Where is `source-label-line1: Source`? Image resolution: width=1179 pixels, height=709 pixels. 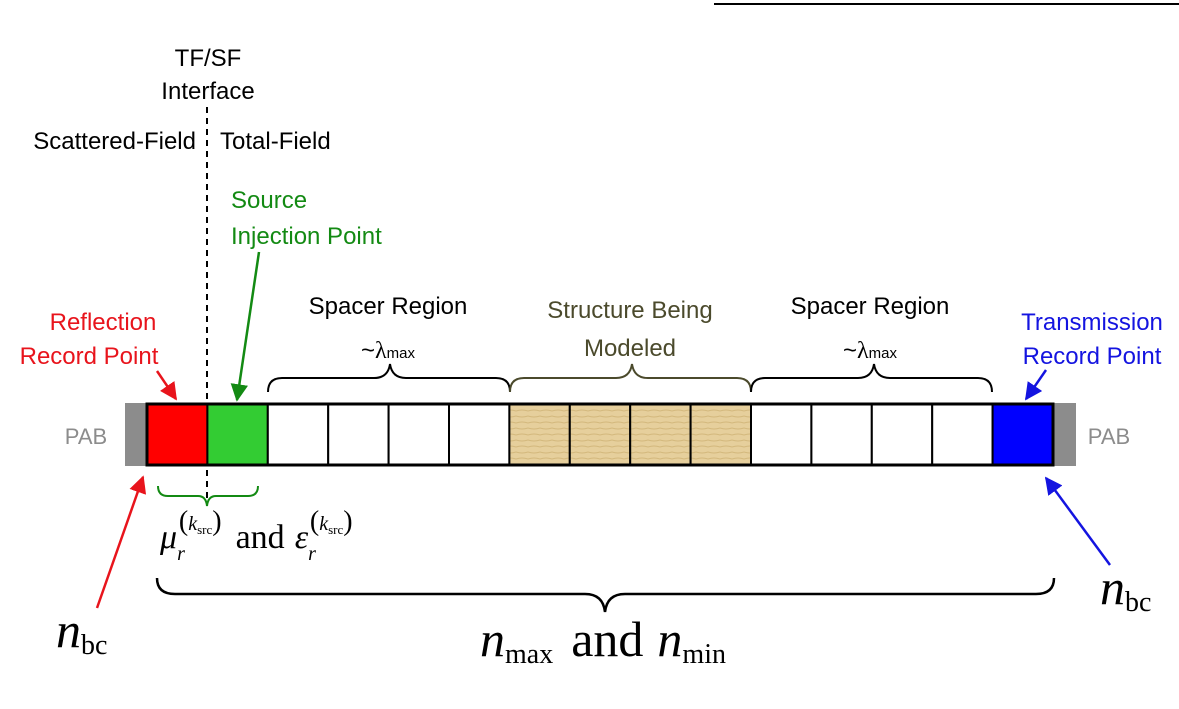
source-label-line1: Source is located at coordinates (269, 200).